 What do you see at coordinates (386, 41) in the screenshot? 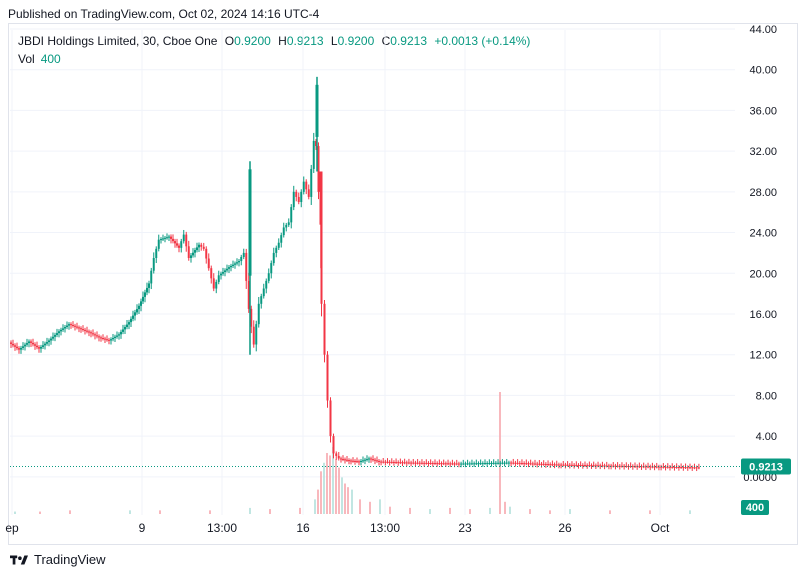
I see `close-label: C` at bounding box center [386, 41].